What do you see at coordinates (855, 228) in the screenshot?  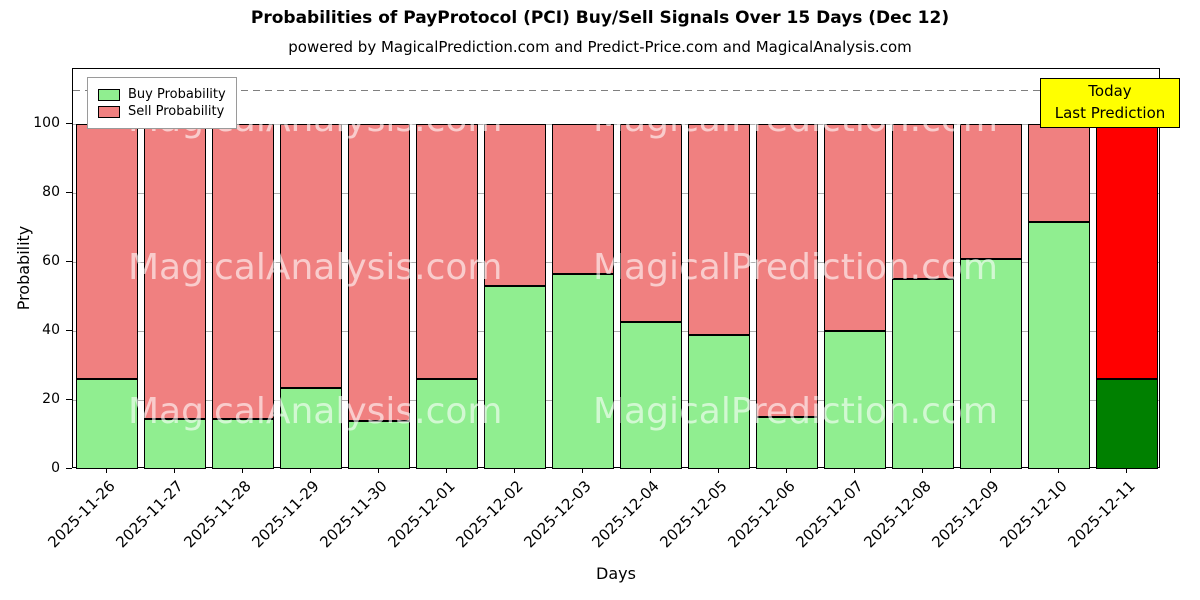 I see `bar-2025-12-07-sell` at bounding box center [855, 228].